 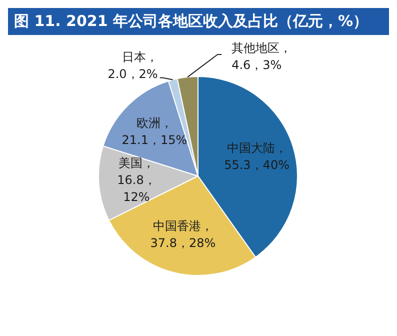 I want to click on slice-label: 美国， 16.8， 12%, so click(x=136, y=180).